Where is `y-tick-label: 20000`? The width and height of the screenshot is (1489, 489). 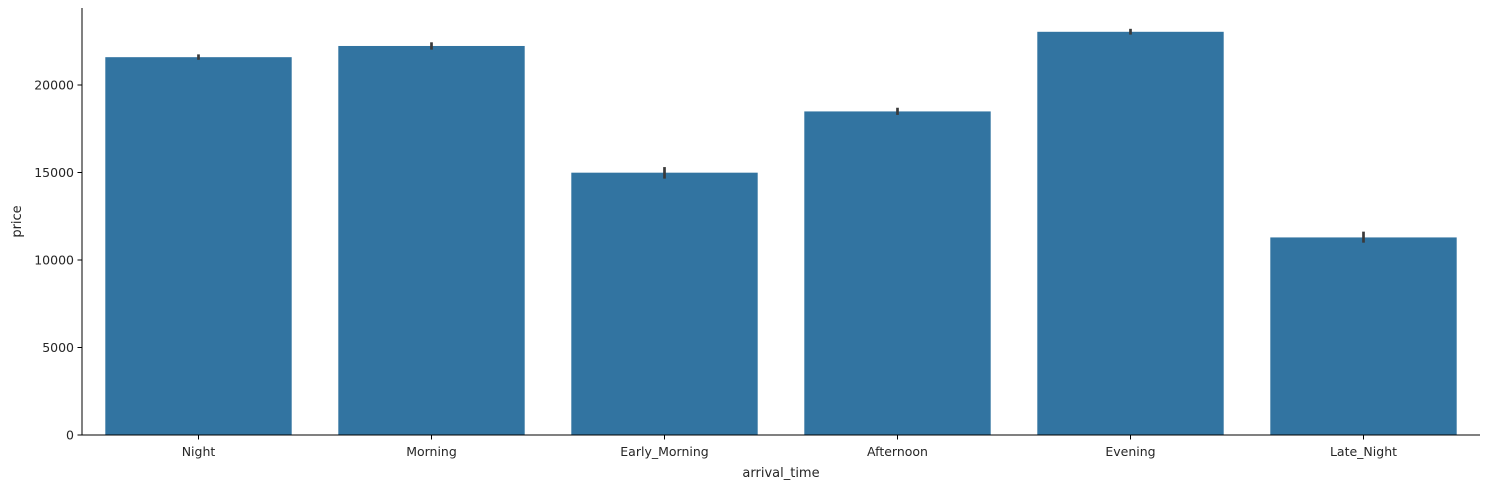 y-tick-label: 20000 is located at coordinates (54, 85).